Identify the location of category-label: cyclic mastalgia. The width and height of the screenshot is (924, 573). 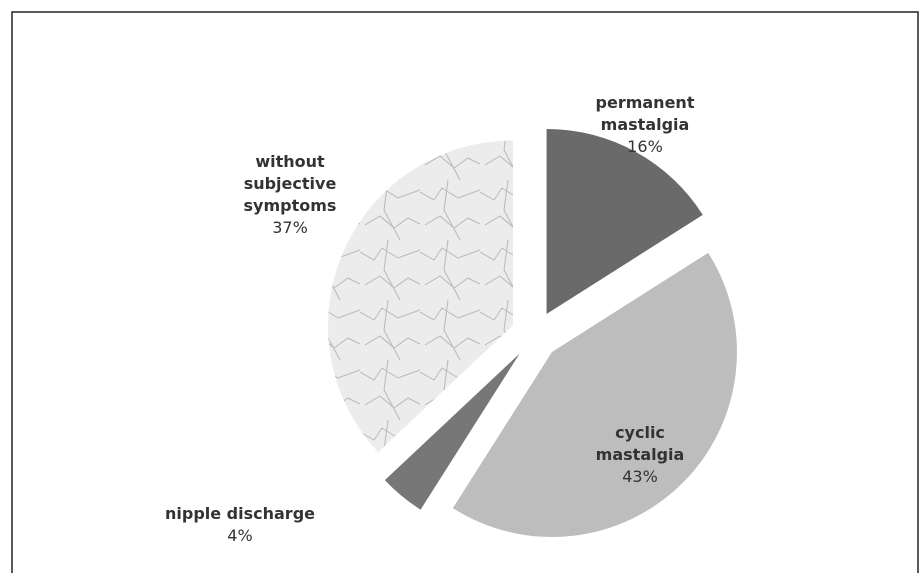
(640, 443).